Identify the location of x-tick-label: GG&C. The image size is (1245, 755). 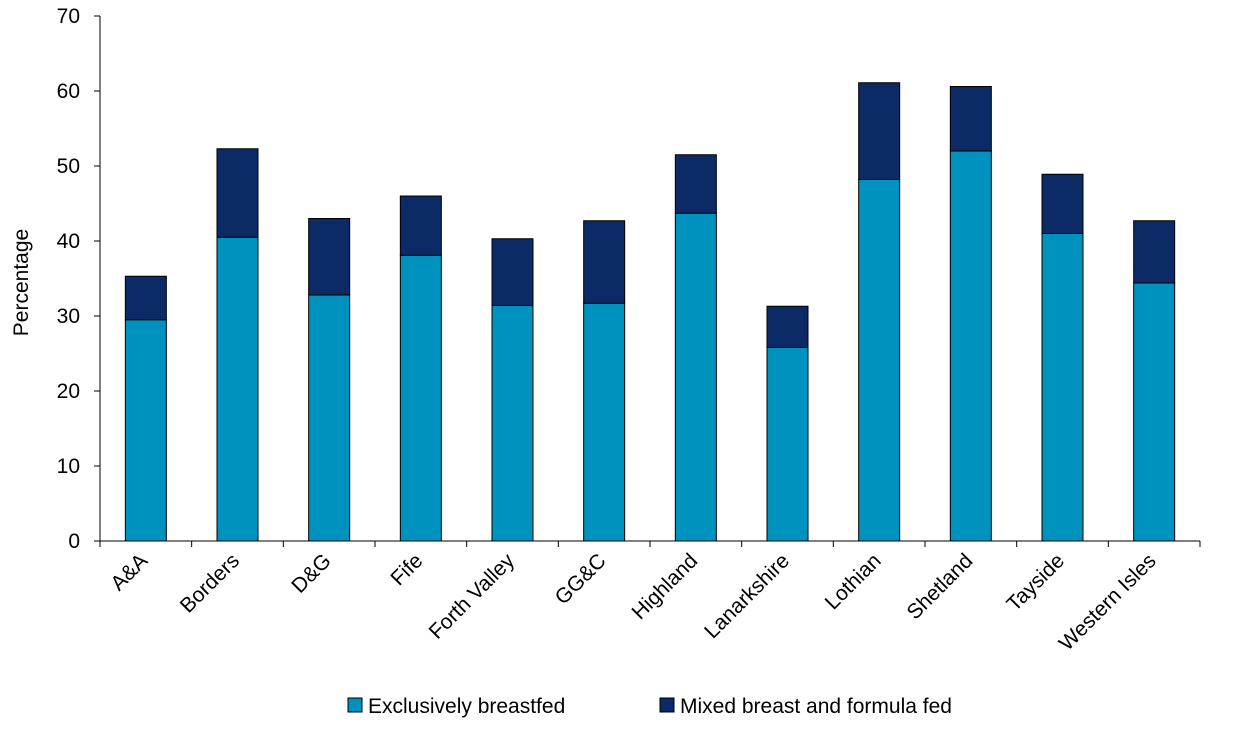
(581, 579).